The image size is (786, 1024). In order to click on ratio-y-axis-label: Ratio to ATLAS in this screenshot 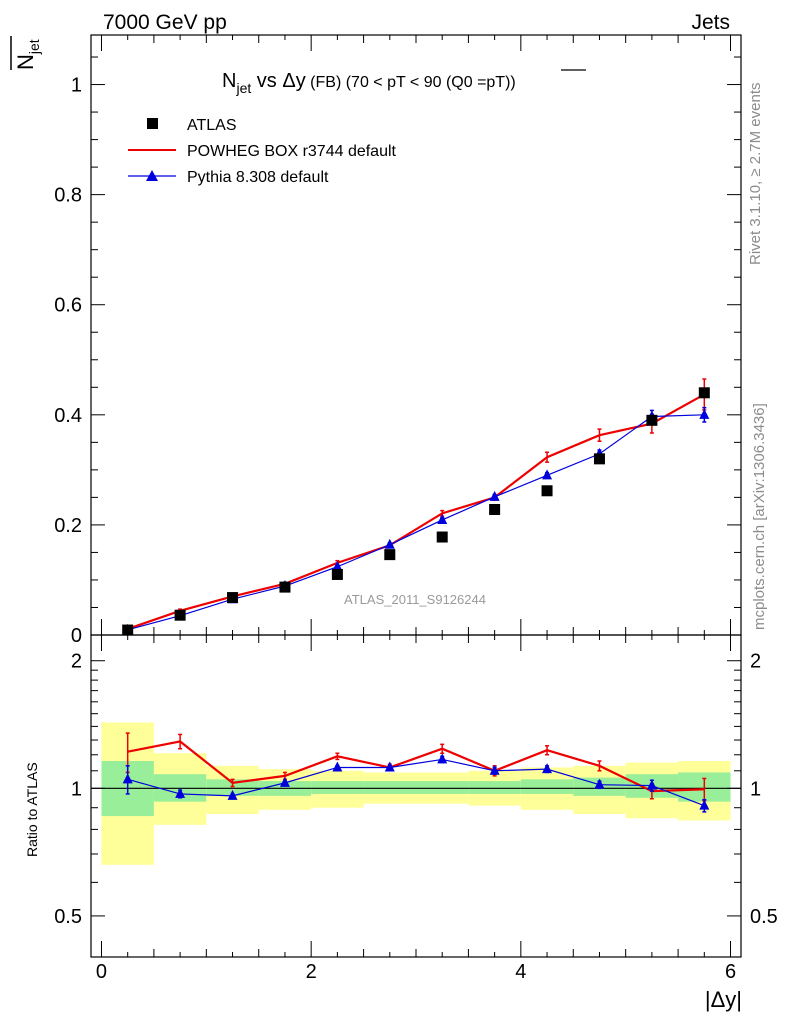, I will do `click(32, 809)`.